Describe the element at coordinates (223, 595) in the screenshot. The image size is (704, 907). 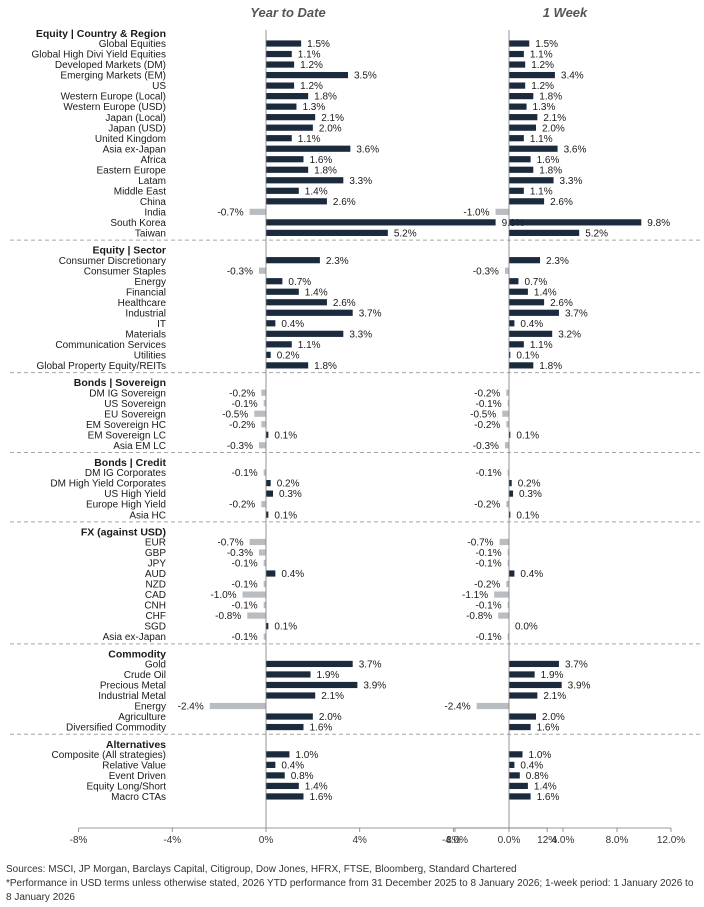
I see `value-label-ytd: -1.0%` at that location.